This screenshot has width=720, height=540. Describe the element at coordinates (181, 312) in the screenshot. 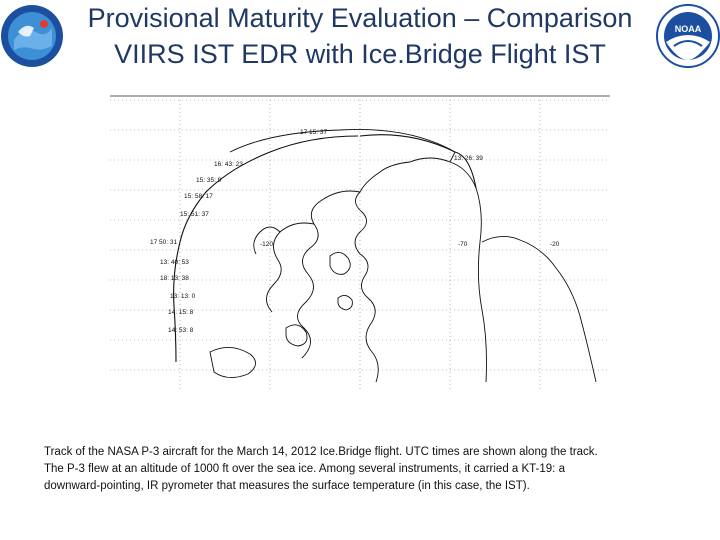

I see `track-label: 14: 15: 8` at that location.